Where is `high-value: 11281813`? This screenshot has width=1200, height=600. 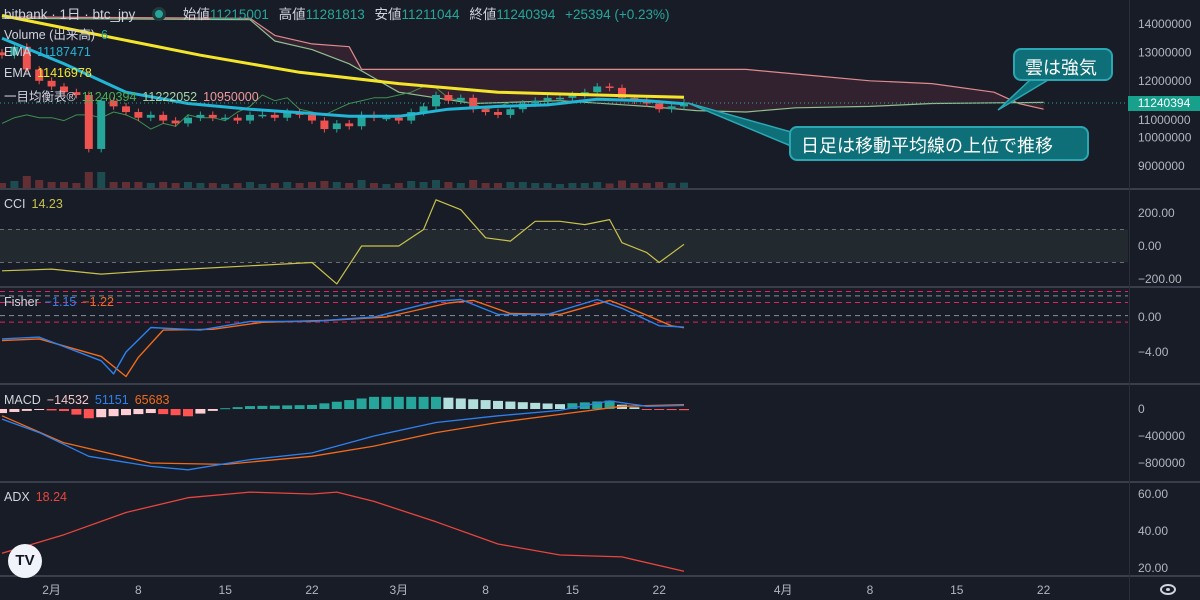 high-value: 11281813 is located at coordinates (335, 14).